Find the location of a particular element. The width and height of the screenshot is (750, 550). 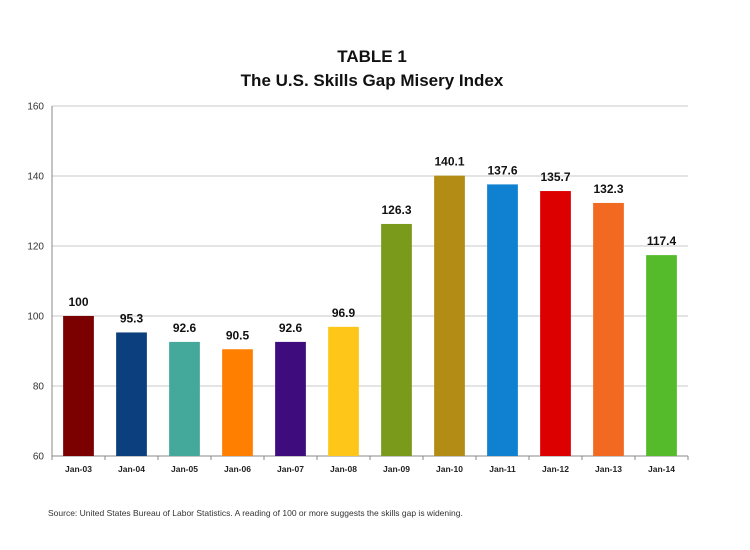

x-tick-label: Jan-09 is located at coordinates (396, 469).